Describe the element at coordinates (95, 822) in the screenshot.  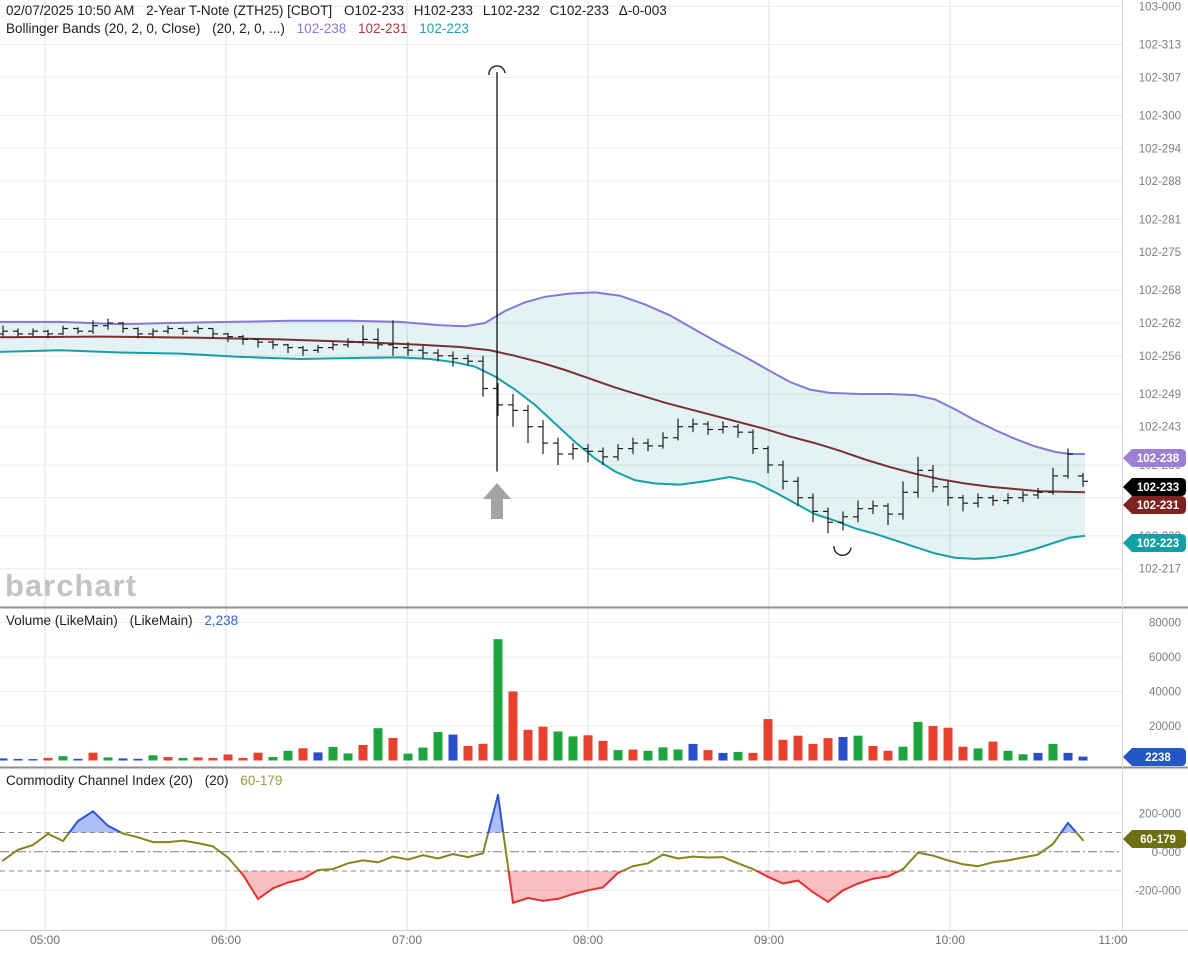
I see `cci-fill-above` at that location.